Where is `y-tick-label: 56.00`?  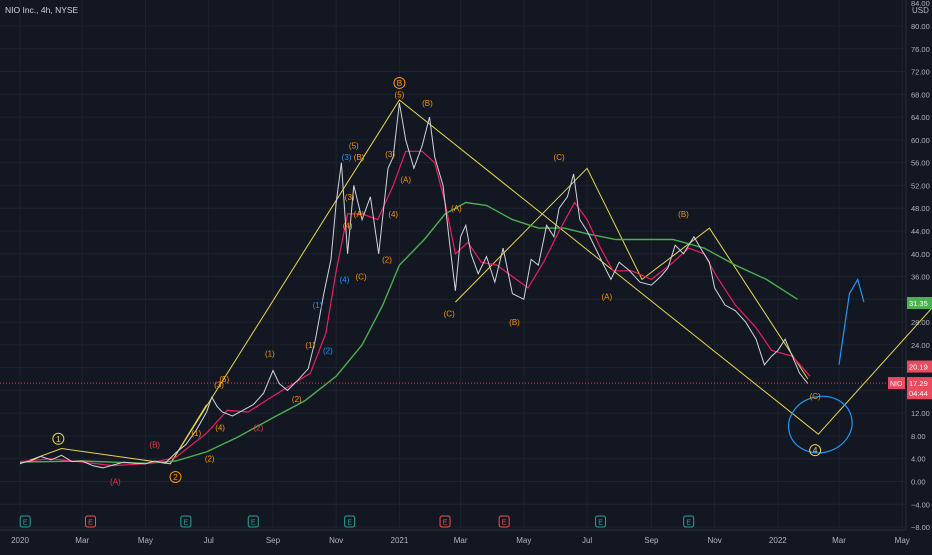
y-tick-label: 56.00 is located at coordinates (920, 163).